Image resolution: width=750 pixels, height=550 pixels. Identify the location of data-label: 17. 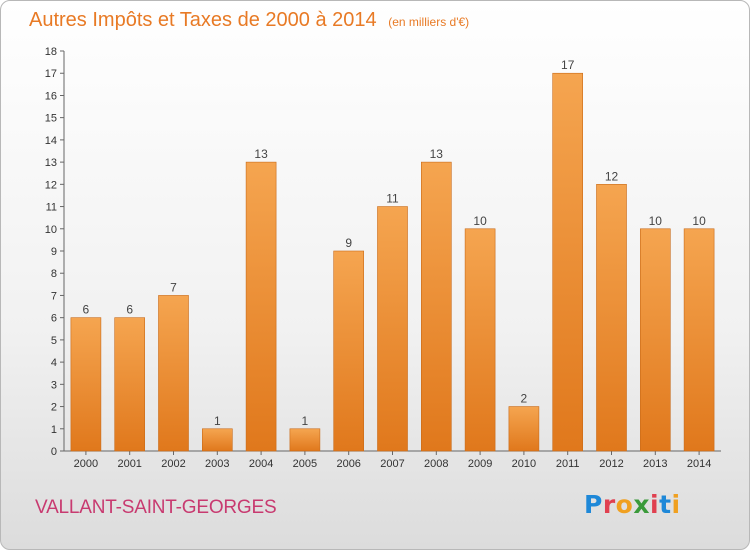
(568, 65).